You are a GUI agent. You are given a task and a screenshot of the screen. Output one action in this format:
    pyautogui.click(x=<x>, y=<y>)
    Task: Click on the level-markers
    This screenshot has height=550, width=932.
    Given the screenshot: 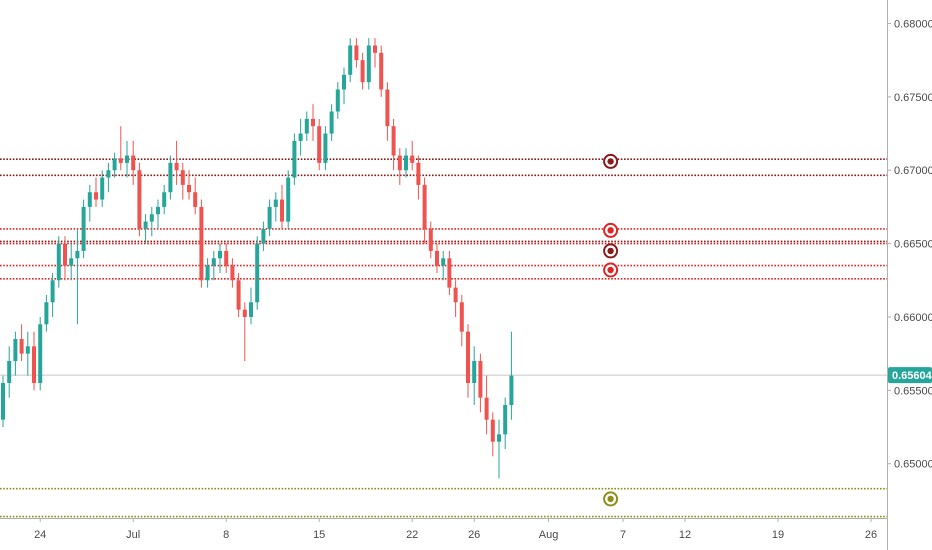 What is the action you would take?
    pyautogui.click(x=611, y=330)
    